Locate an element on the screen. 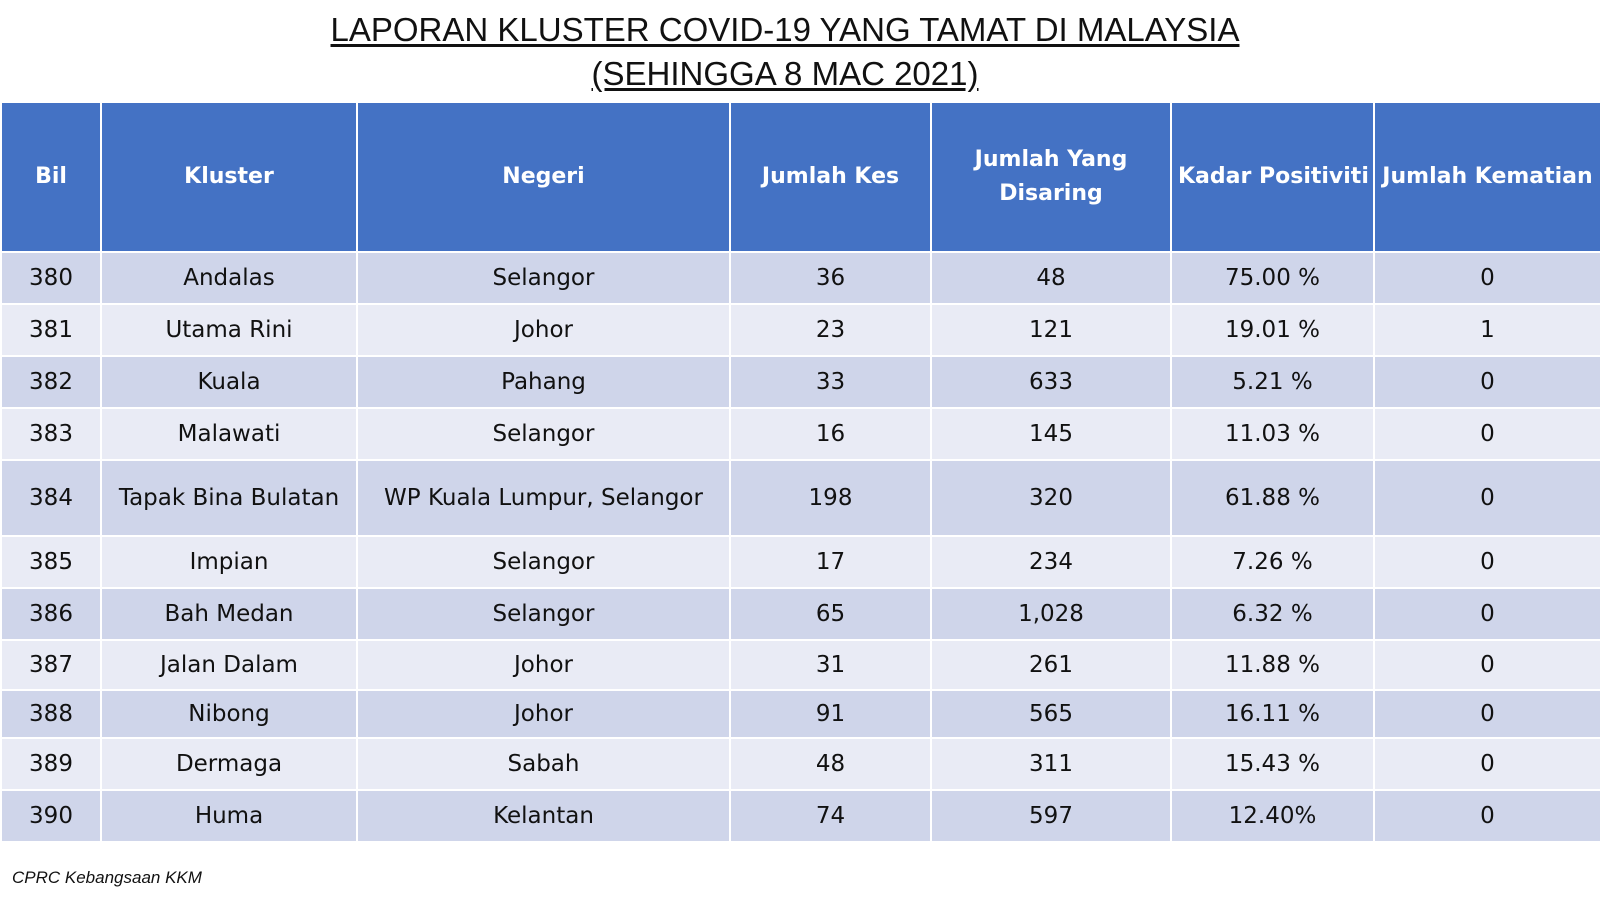 Image resolution: width=1600 pixels, height=900 pixels. cell-bil: 389 is located at coordinates (51, 764).